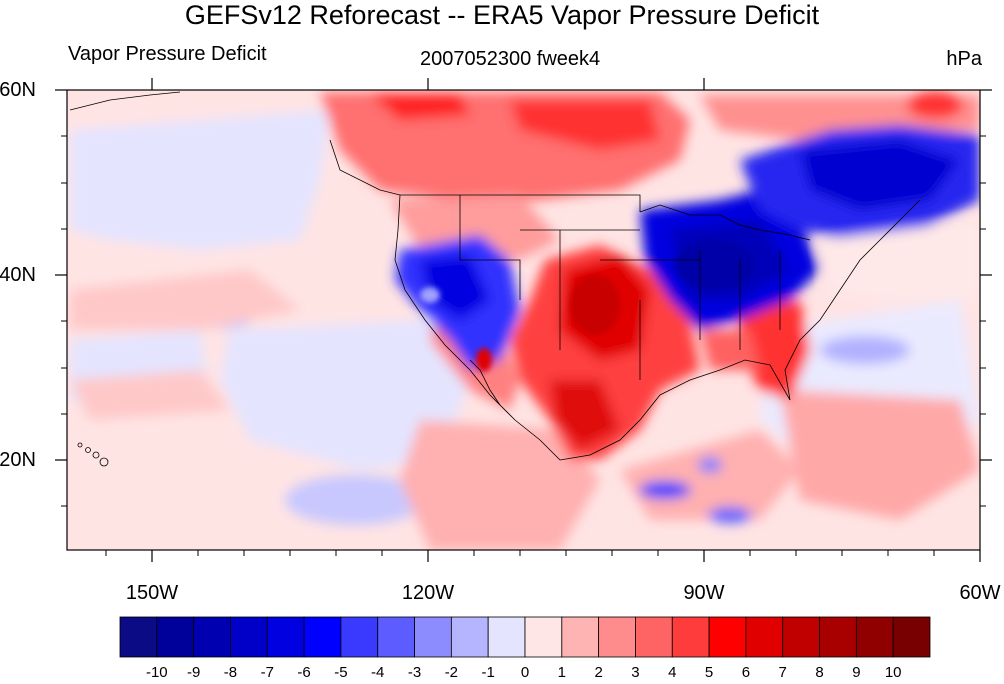  I want to click on lon-tick-label: 120W, so click(428, 593).